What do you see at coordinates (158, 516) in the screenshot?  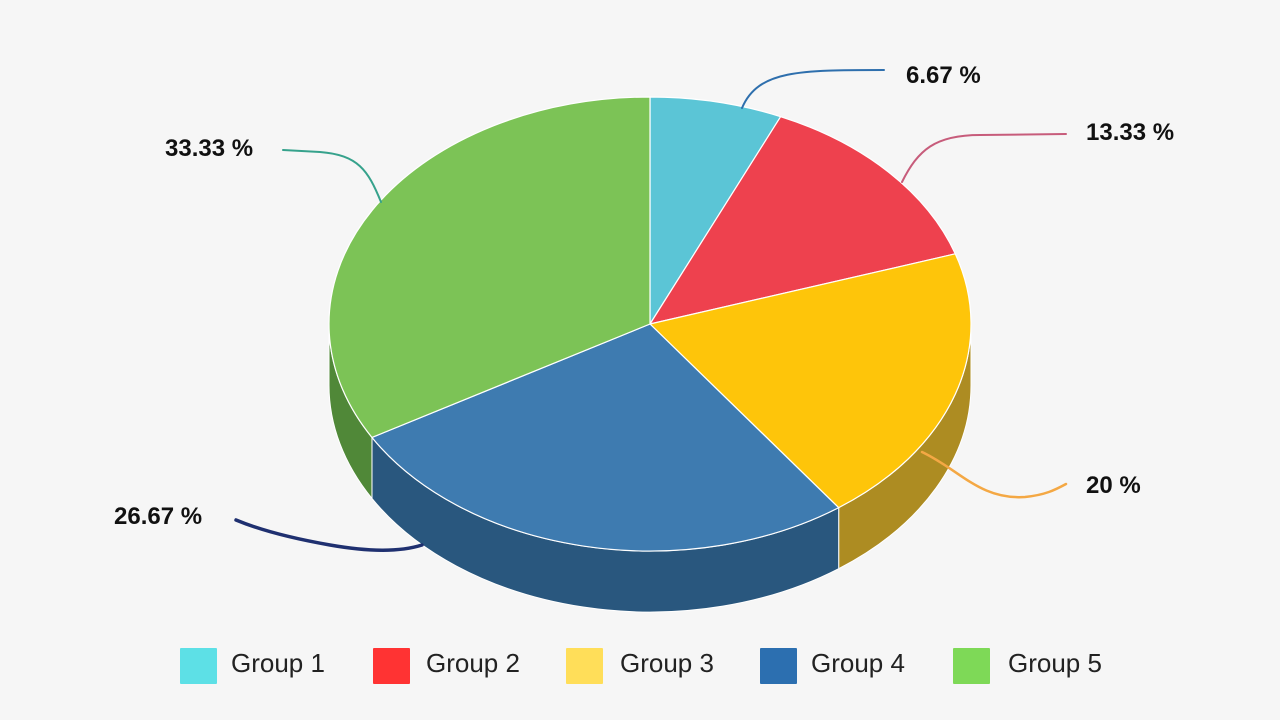 I see `value-label-group-4: 26.67 %` at bounding box center [158, 516].